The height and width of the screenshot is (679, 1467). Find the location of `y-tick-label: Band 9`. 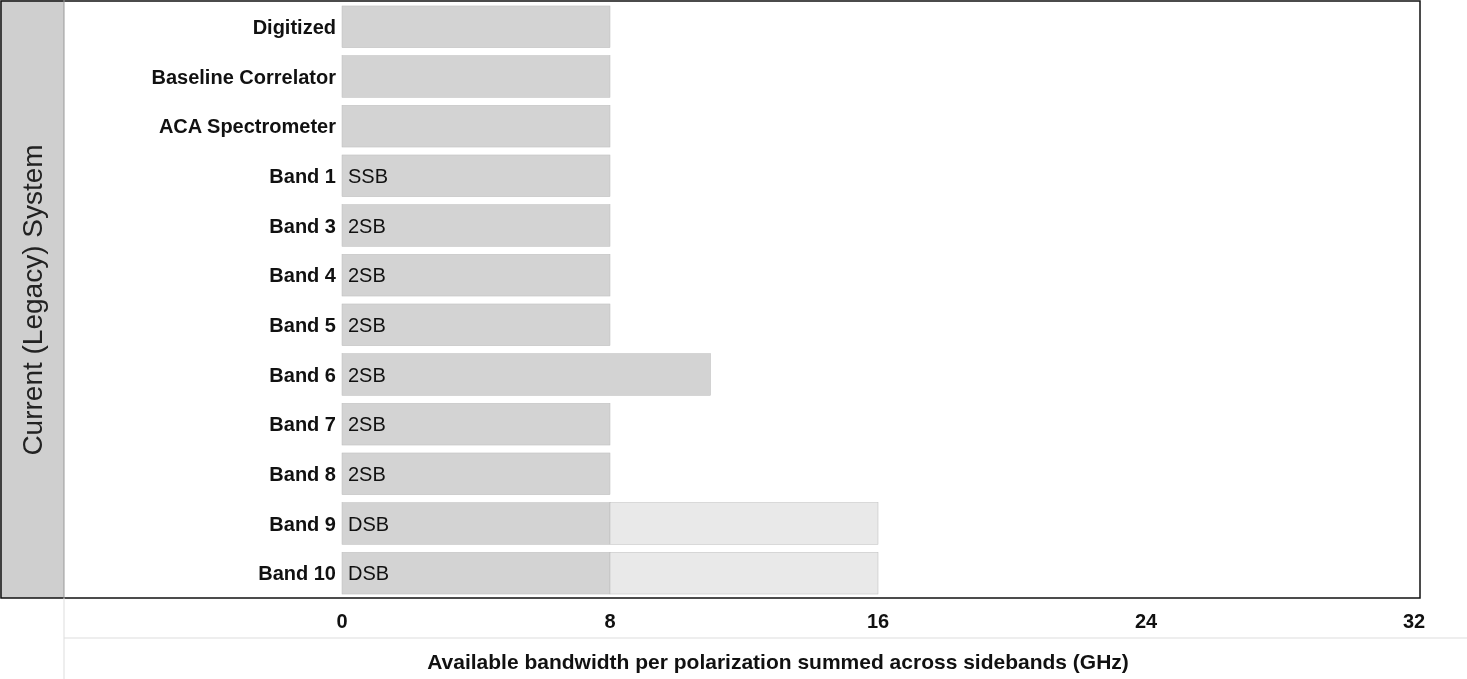

y-tick-label: Band 9 is located at coordinates (302, 523).